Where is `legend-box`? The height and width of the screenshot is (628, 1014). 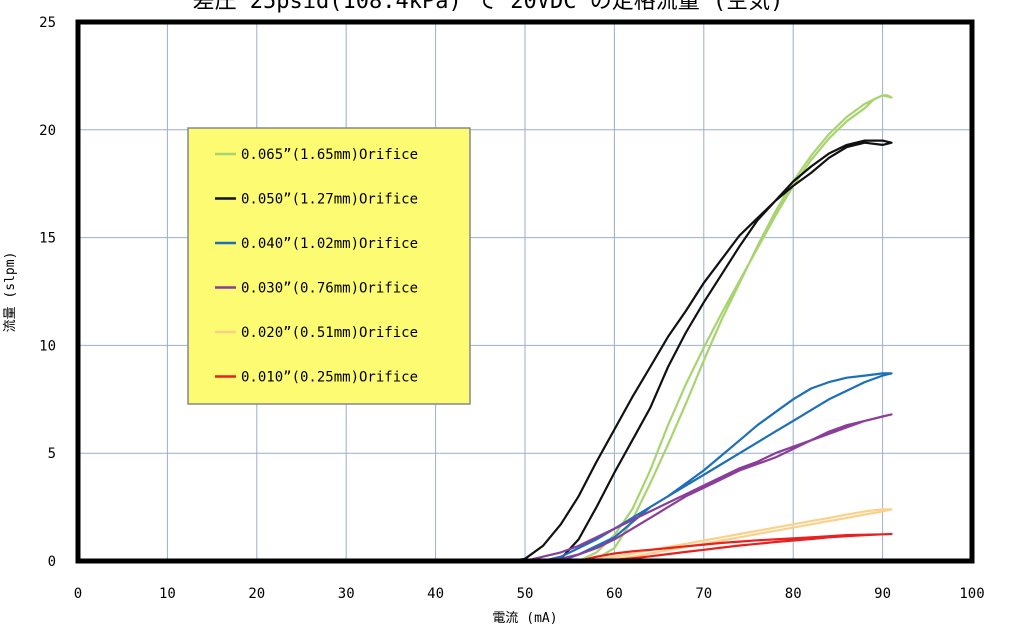 legend-box is located at coordinates (329, 266).